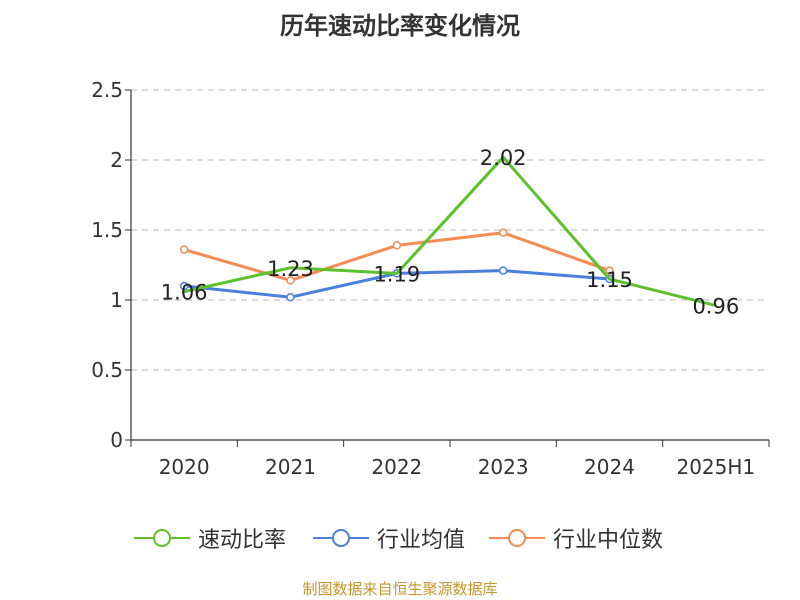 The width and height of the screenshot is (800, 600). Describe the element at coordinates (107, 90) in the screenshot. I see `y-tick-label: 2.5` at that location.